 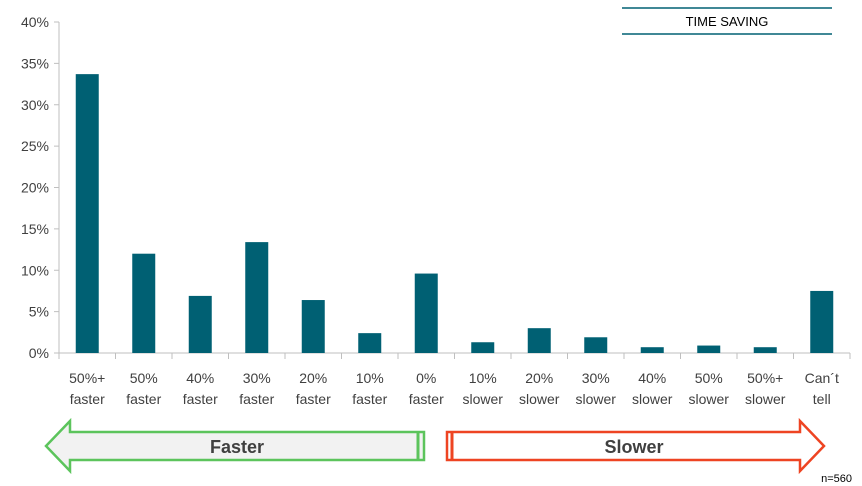 I want to click on x-tick-label: 0%, so click(x=426, y=378).